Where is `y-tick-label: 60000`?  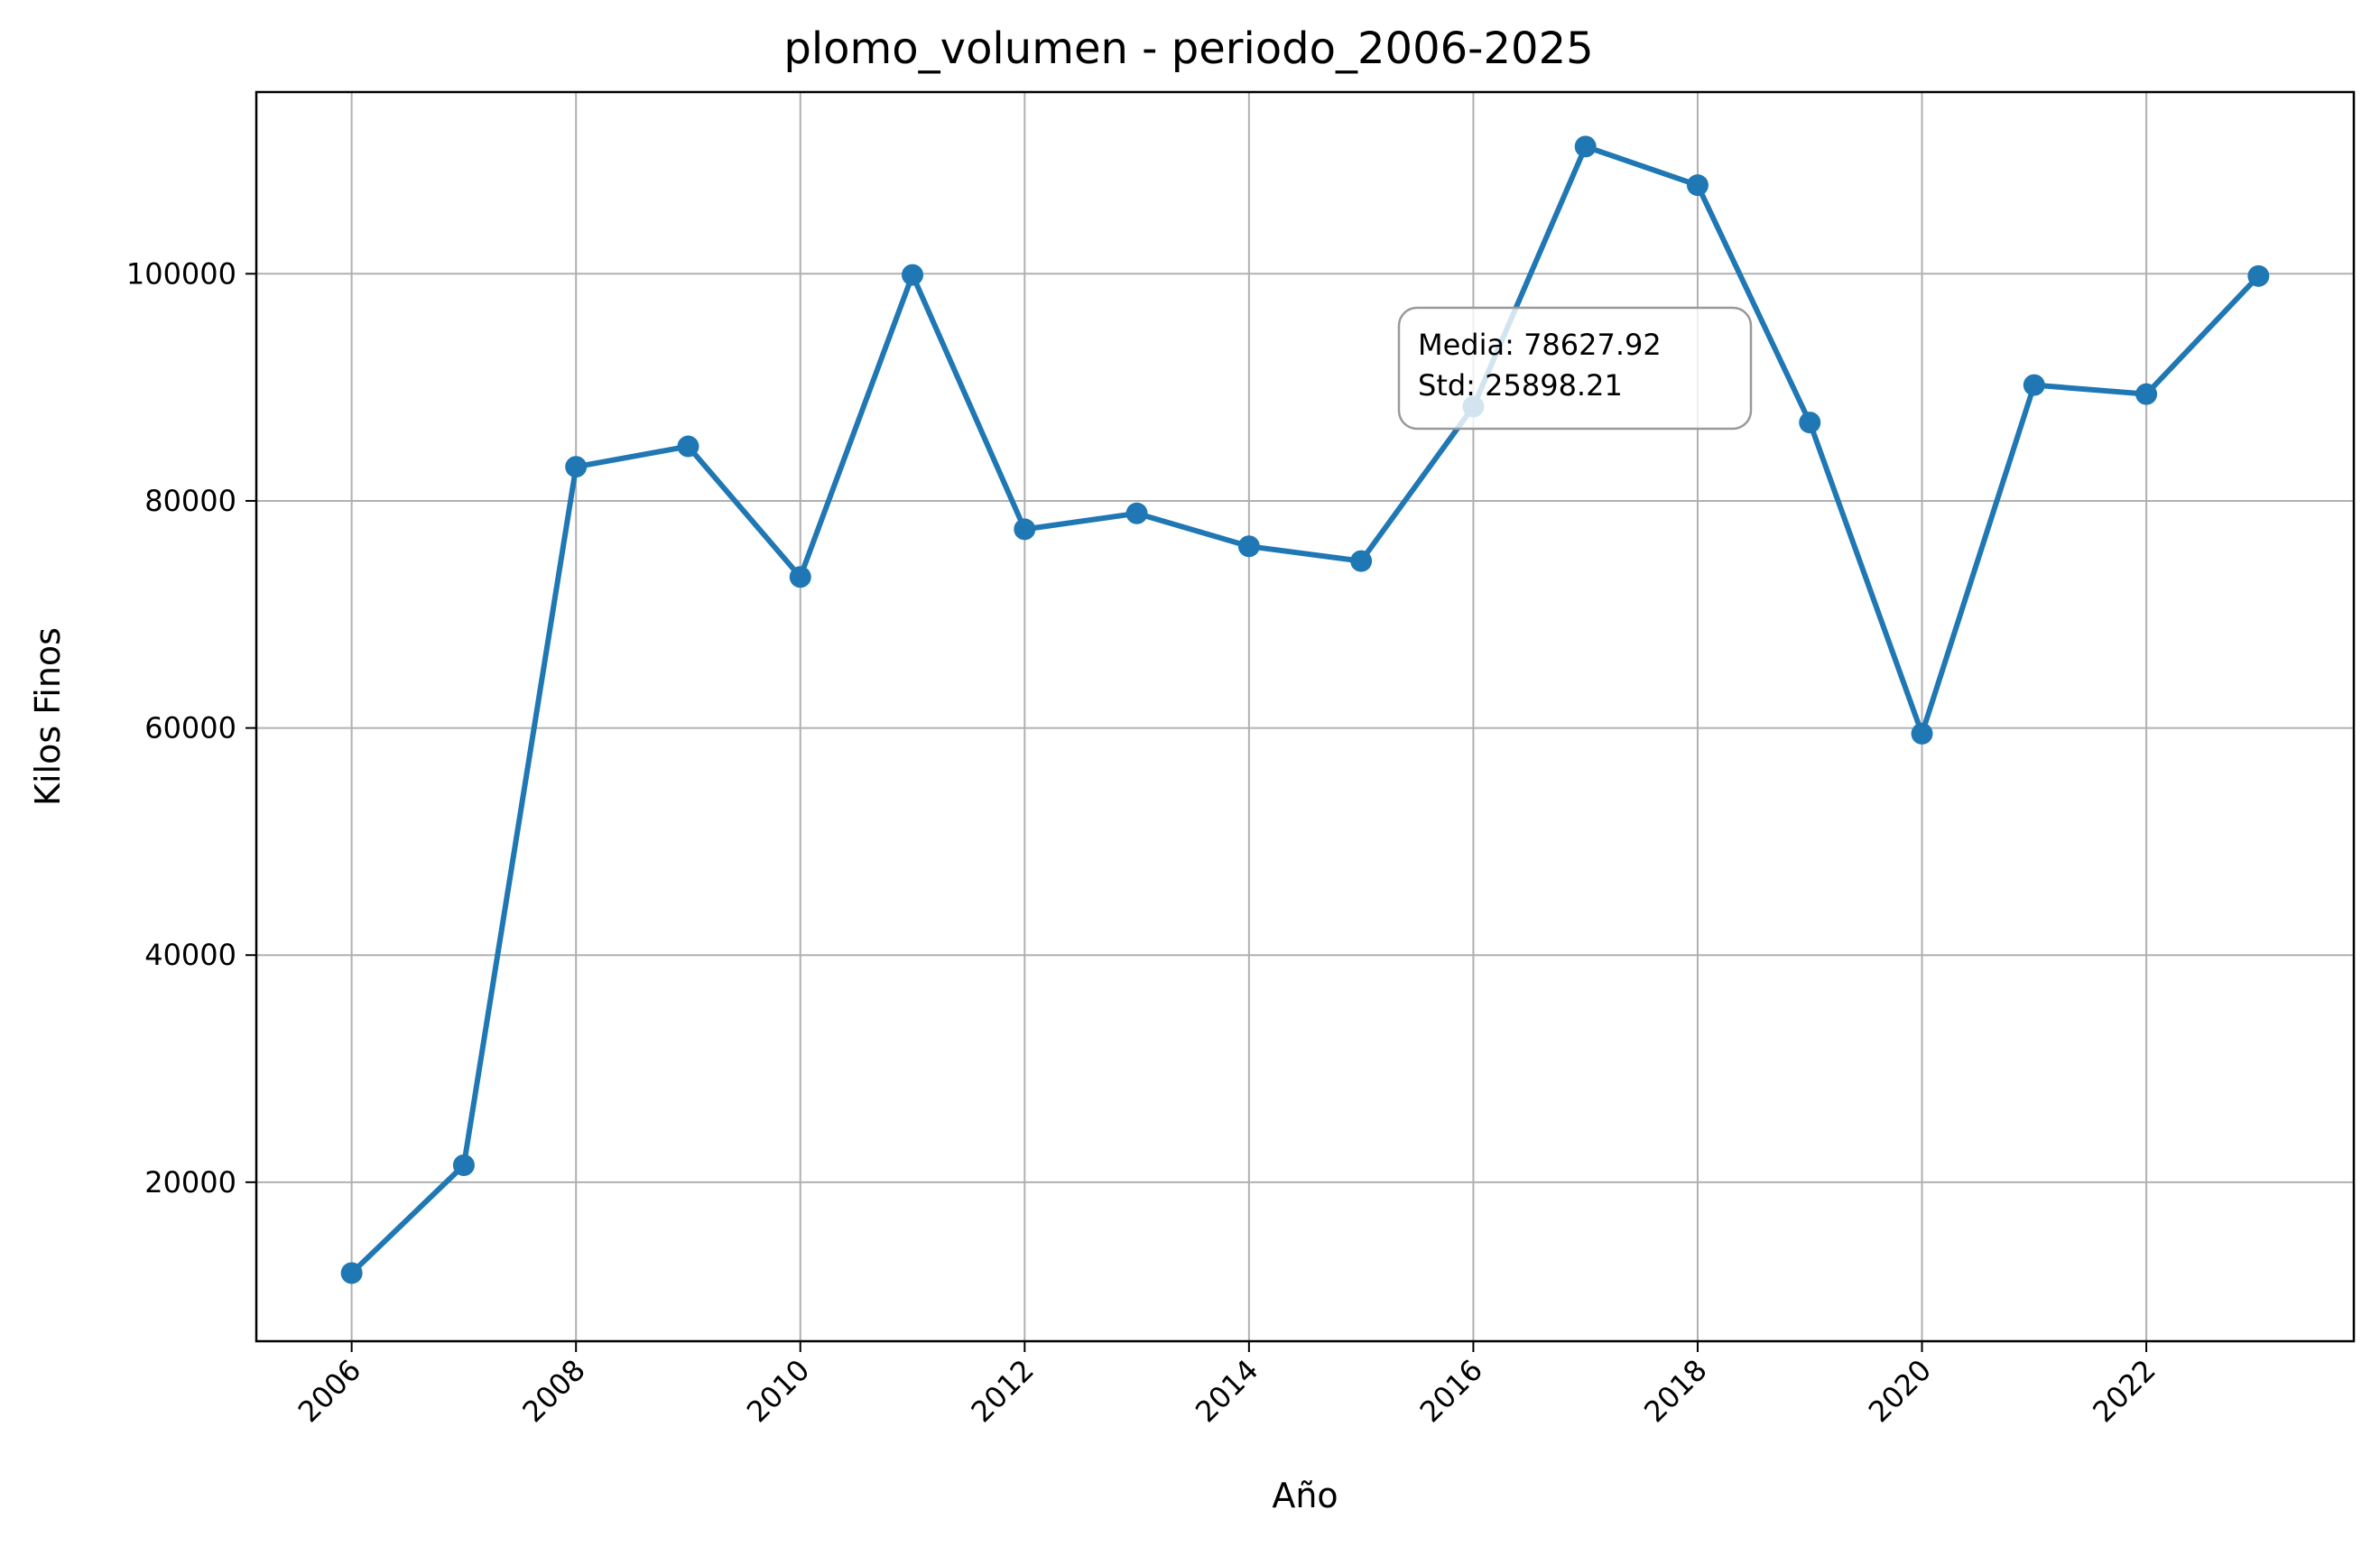
y-tick-label: 60000 is located at coordinates (190, 729).